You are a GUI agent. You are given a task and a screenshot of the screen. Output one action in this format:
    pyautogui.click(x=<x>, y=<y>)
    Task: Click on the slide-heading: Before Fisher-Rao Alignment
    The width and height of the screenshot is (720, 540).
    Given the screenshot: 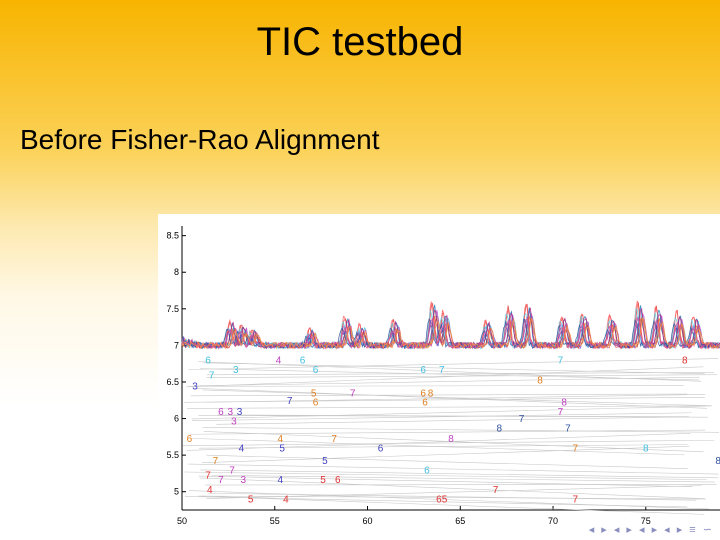 What is the action you would take?
    pyautogui.click(x=200, y=139)
    